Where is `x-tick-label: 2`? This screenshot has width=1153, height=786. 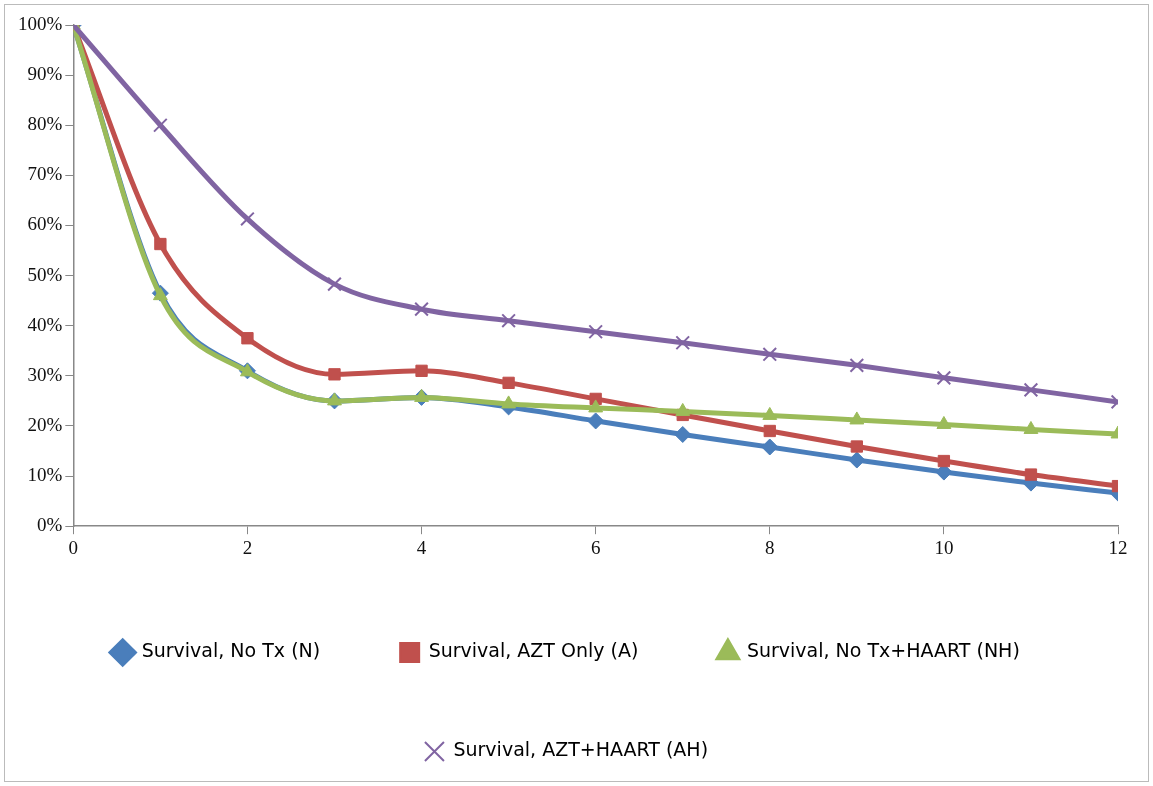
x-tick-label: 2 is located at coordinates (247, 547).